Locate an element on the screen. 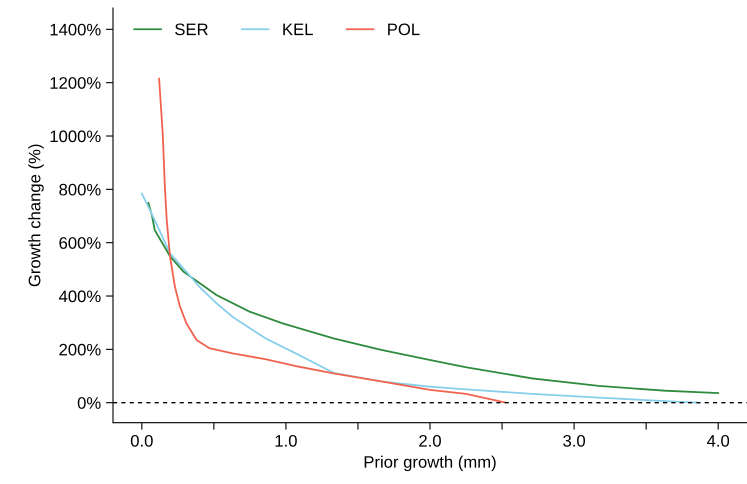 This screenshot has width=747, height=484. legend-label: SER is located at coordinates (191, 29).